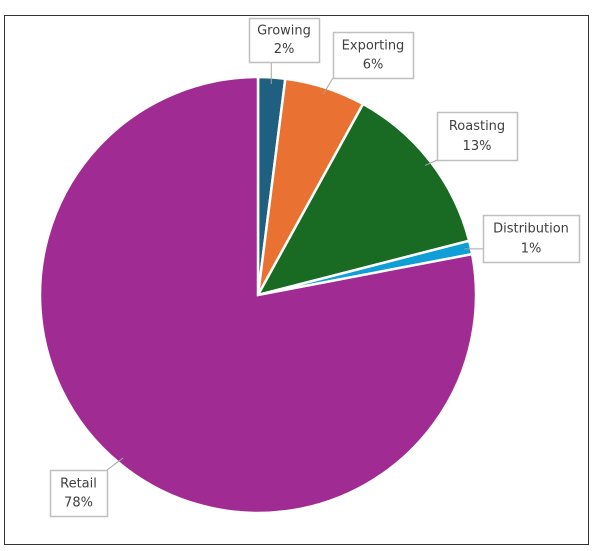  What do you see at coordinates (363, 199) in the screenshot?
I see `pie-slice` at bounding box center [363, 199].